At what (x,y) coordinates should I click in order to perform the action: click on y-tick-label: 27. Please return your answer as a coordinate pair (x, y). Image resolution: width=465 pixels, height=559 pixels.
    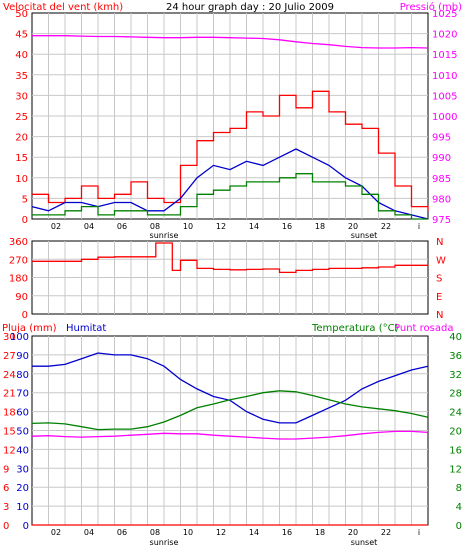
    Looking at the image, I should click on (9, 356).